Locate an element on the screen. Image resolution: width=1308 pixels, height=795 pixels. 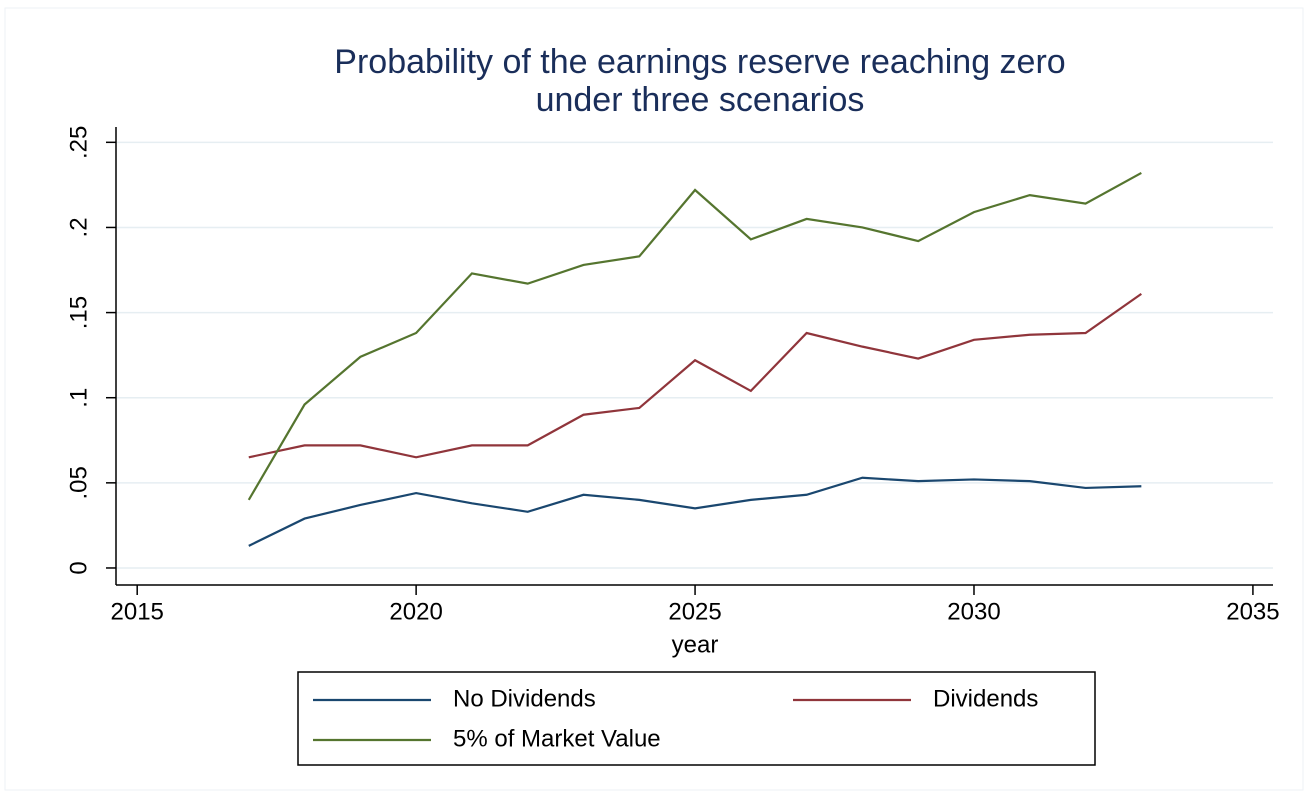
x-tick-label: 2025 is located at coordinates (694, 611).